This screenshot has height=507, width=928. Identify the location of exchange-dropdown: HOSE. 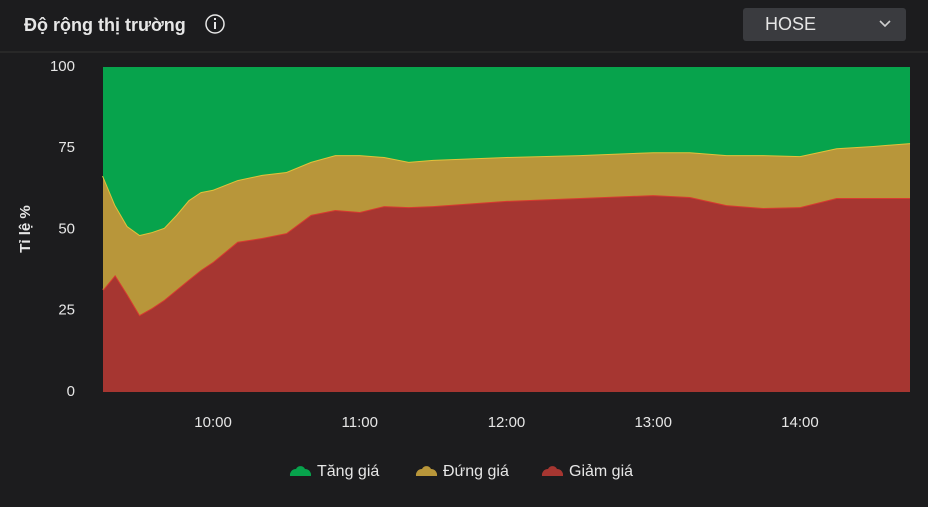
(824, 24).